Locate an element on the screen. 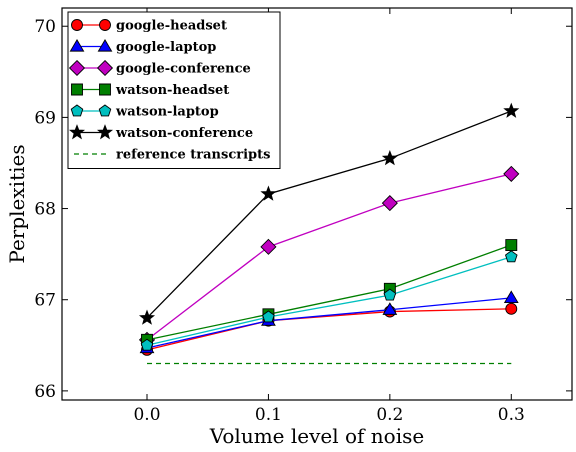  x-tick-label: 0.3 is located at coordinates (511, 415).